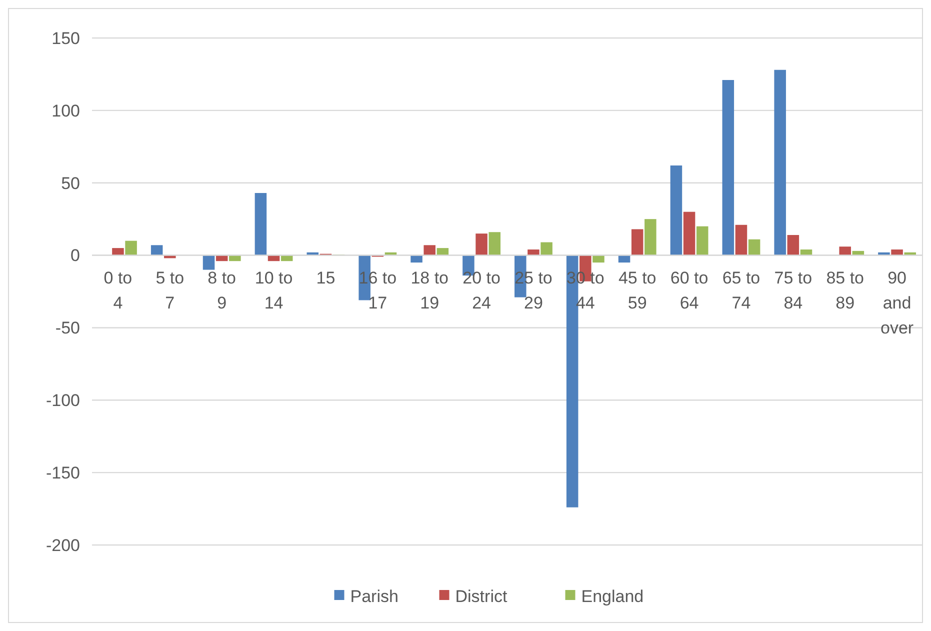 This screenshot has height=631, width=931. What do you see at coordinates (374, 596) in the screenshot?
I see `legend-label: Parish` at bounding box center [374, 596].